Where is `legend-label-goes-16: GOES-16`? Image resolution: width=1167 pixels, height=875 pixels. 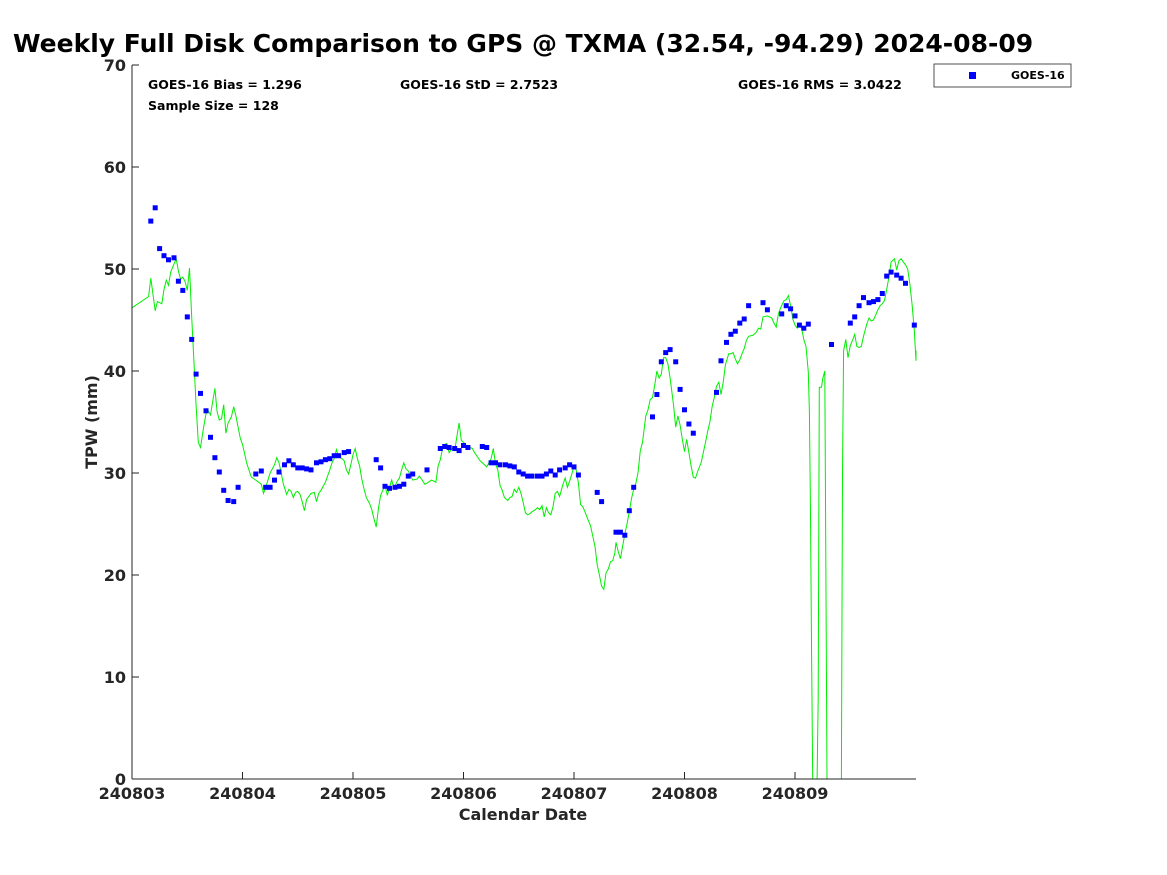 legend-label-goes-16: GOES-16 is located at coordinates (1038, 75).